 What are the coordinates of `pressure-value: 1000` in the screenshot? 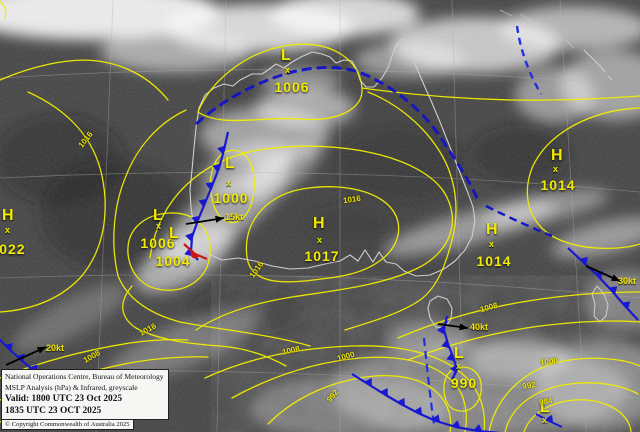 It's located at (231, 198).